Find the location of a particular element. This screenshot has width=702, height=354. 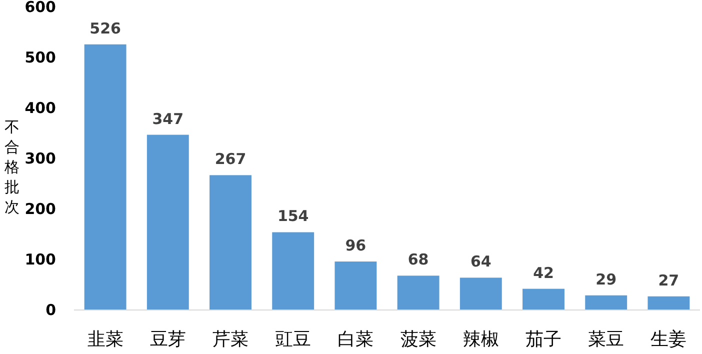

x-tick-label: 韭菜 is located at coordinates (105, 339).